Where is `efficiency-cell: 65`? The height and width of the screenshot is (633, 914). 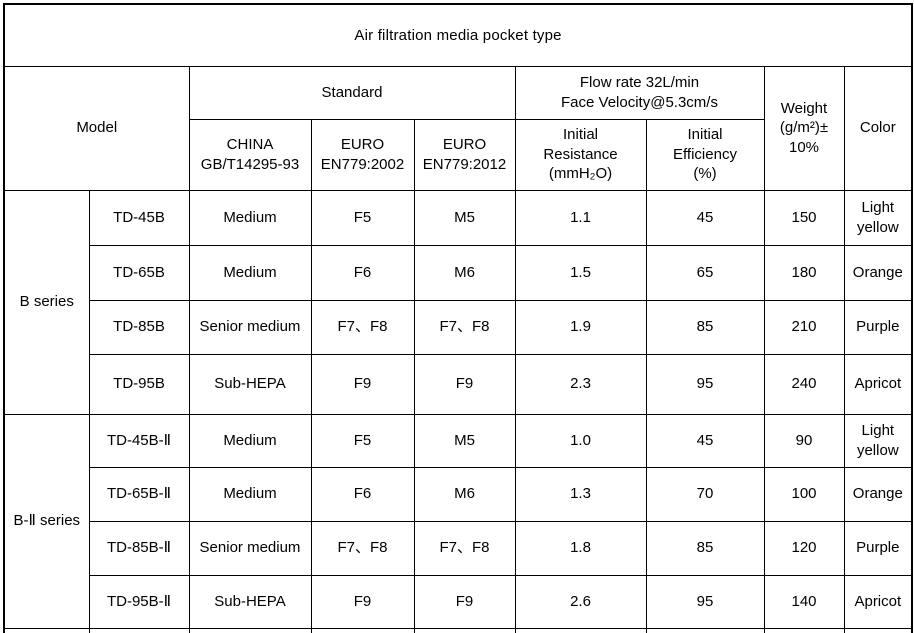 efficiency-cell: 65 is located at coordinates (705, 272).